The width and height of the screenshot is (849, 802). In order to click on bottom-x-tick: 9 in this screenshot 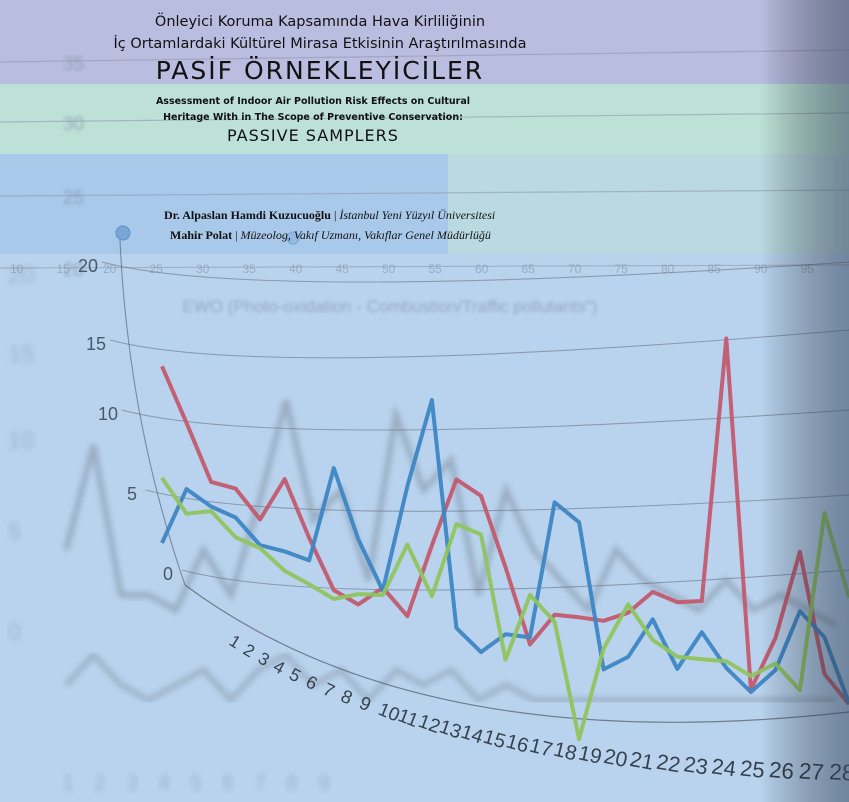, I will do `click(324, 782)`.